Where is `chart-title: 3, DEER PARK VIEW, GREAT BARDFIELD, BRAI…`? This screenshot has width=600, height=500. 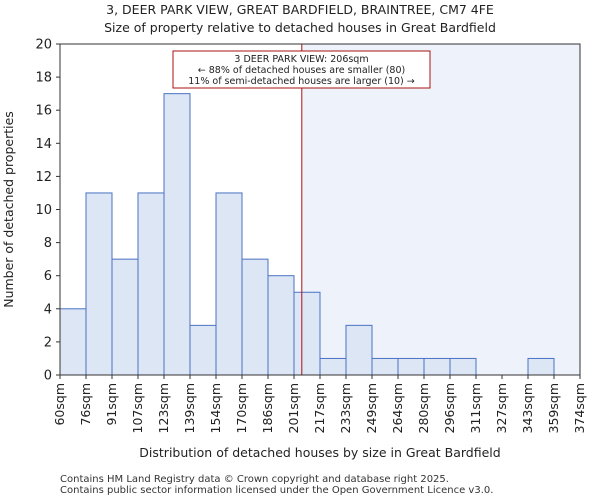
chart-title: 3, DEER PARK VIEW, GREAT BARDFIELD, BRAI… is located at coordinates (300, 9).